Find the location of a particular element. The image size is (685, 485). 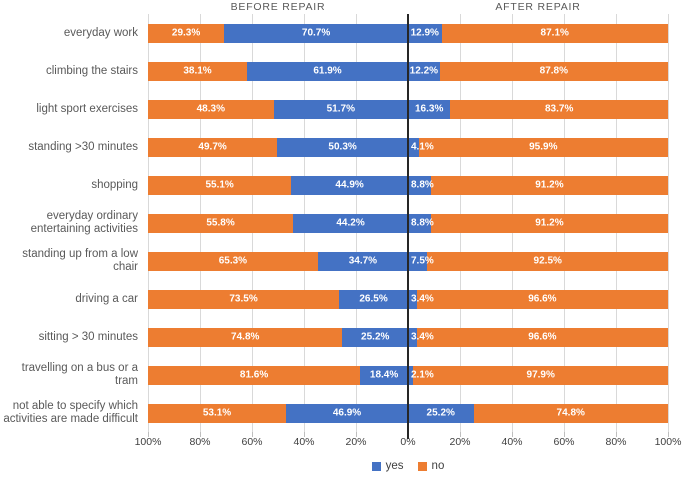

bar-row: 55.1% 44.9% 8.8% 91.2% is located at coordinates (408, 185).